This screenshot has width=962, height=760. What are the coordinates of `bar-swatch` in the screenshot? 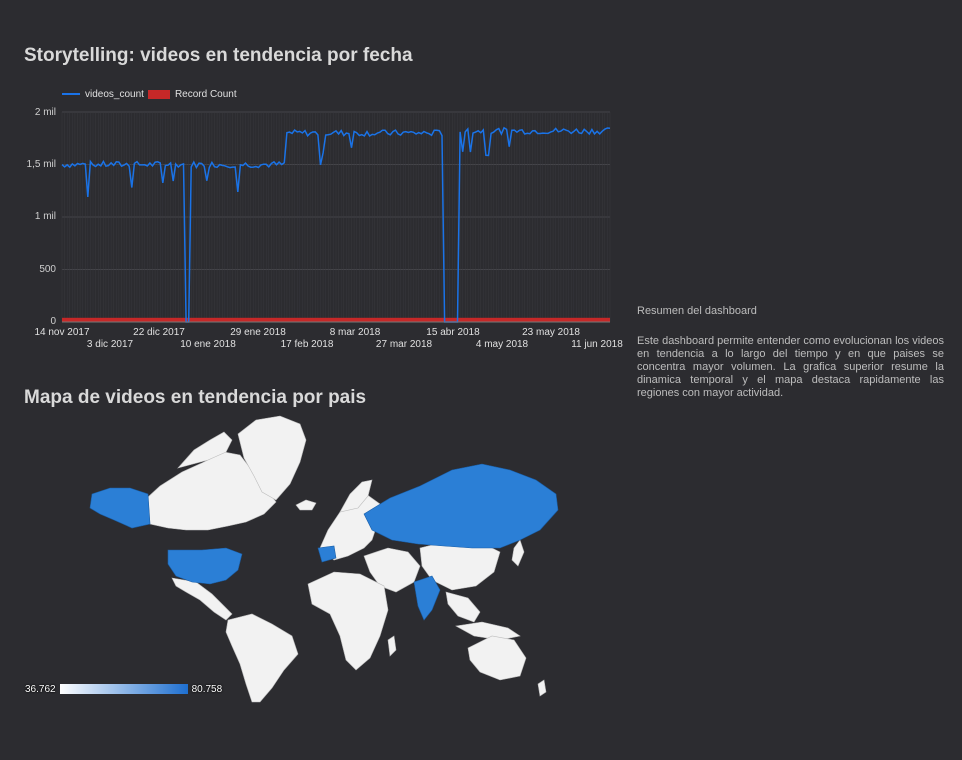 It's located at (158, 94).